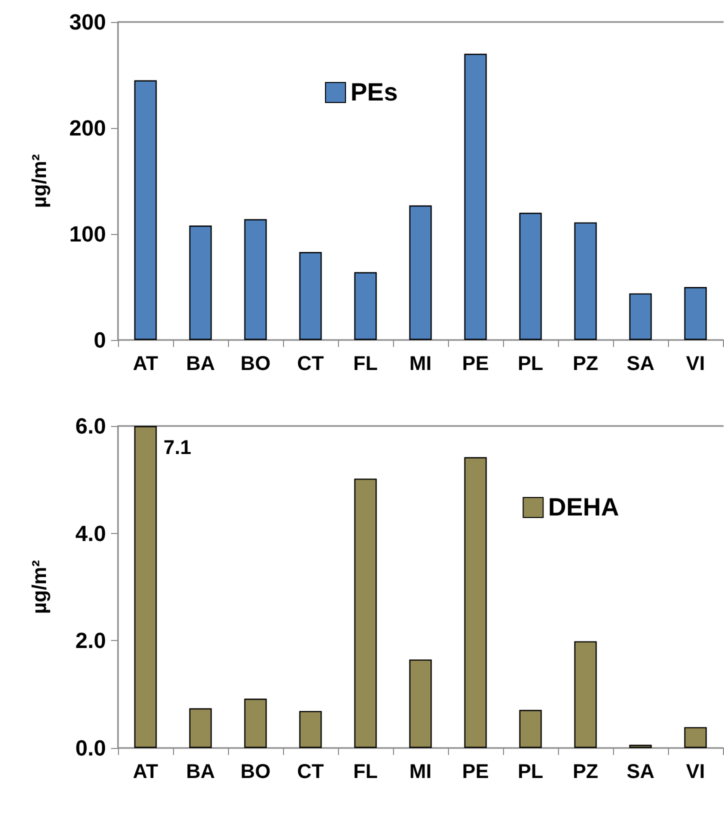 This screenshot has width=724, height=830. I want to click on y-tick-label: 2.0, so click(90, 641).